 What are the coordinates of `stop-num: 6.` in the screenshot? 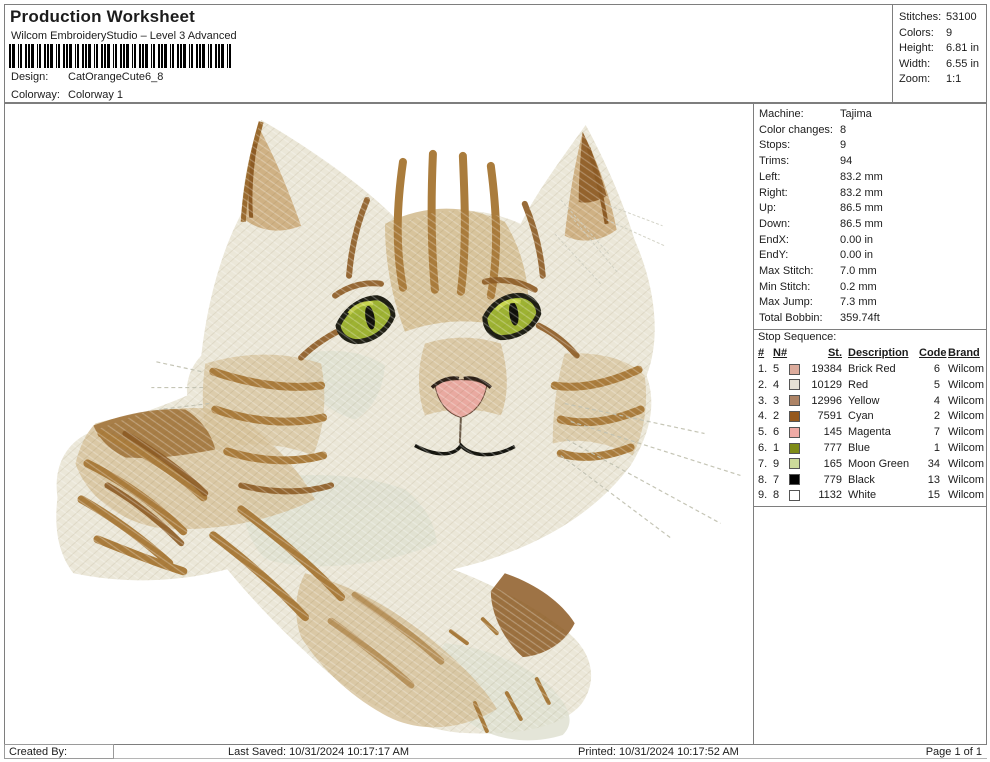 It's located at (763, 448).